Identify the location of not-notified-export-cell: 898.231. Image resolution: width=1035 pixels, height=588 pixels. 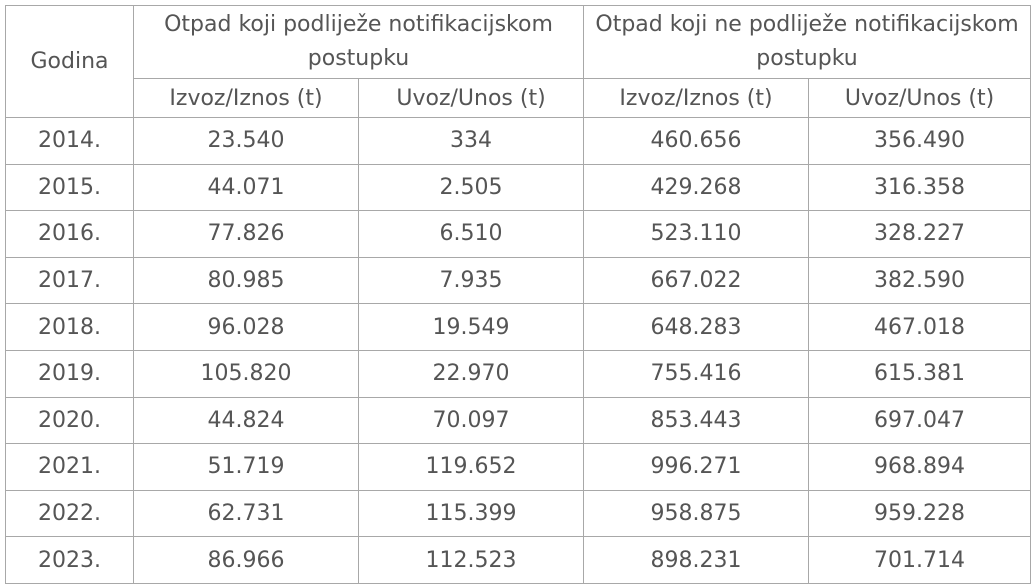
(696, 560).